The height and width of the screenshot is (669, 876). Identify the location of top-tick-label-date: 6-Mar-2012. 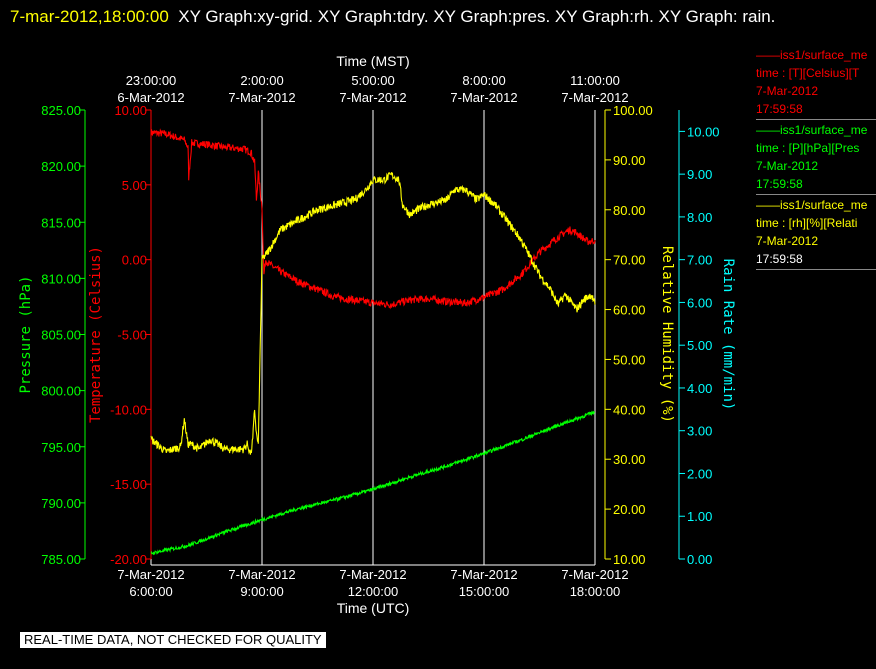
(150, 97).